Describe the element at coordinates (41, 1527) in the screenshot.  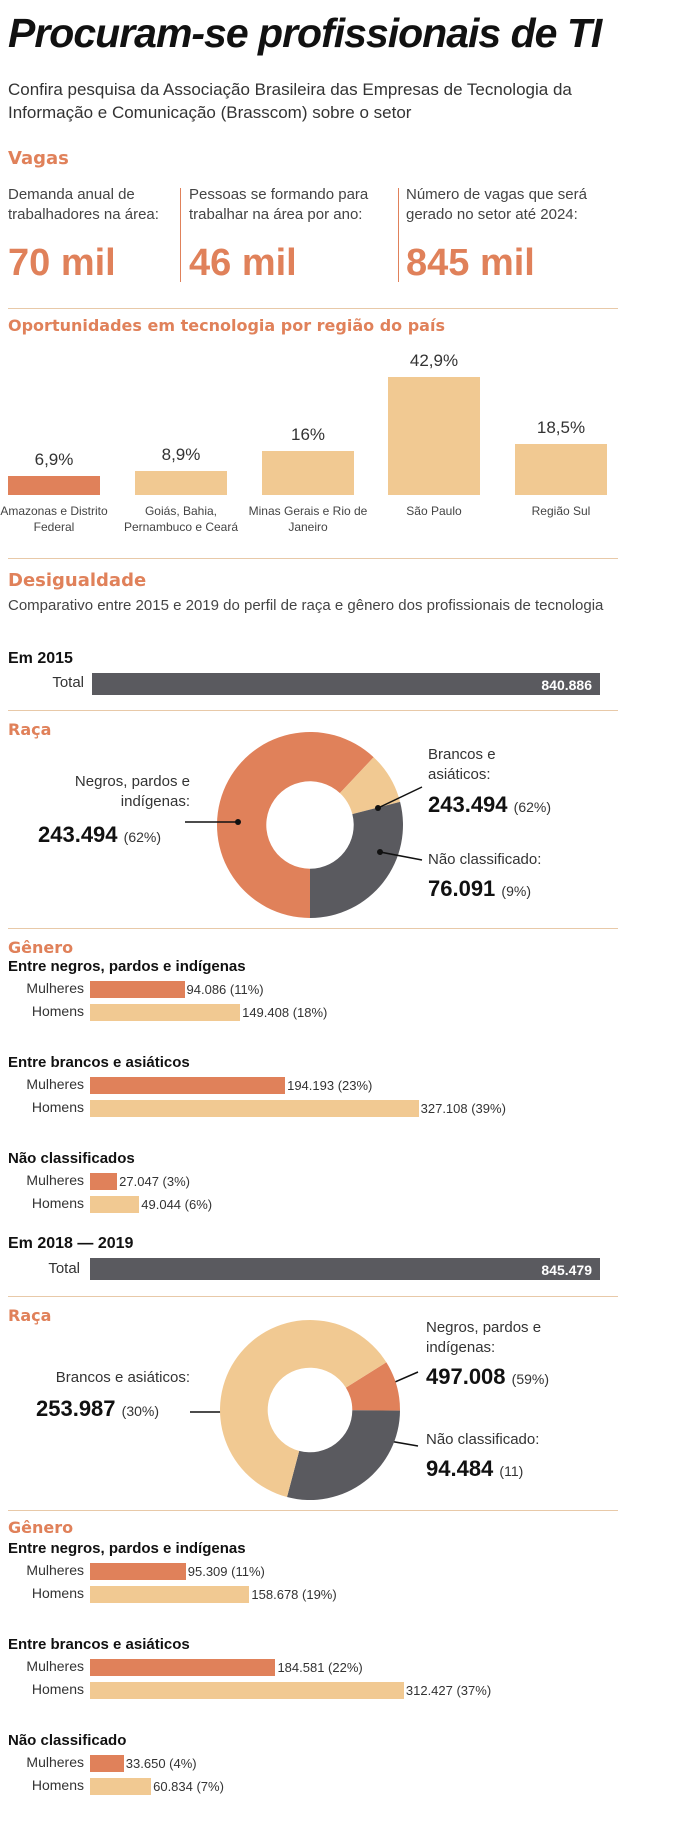
I see `genero-title-2019: Gênero` at that location.